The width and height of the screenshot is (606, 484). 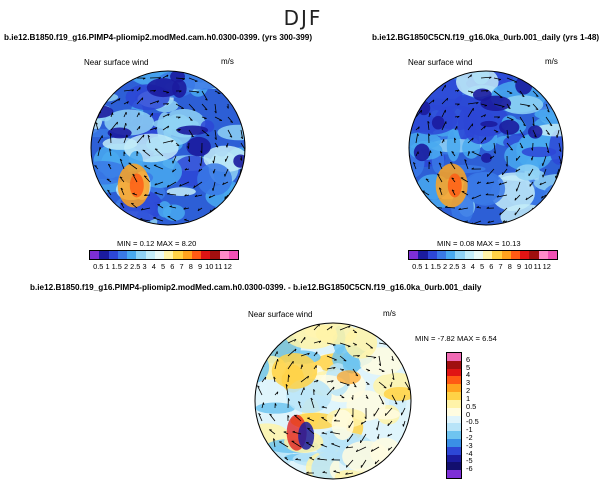 What do you see at coordinates (440, 62) in the screenshot?
I see `panel-2-map-title: Near surface wind` at bounding box center [440, 62].